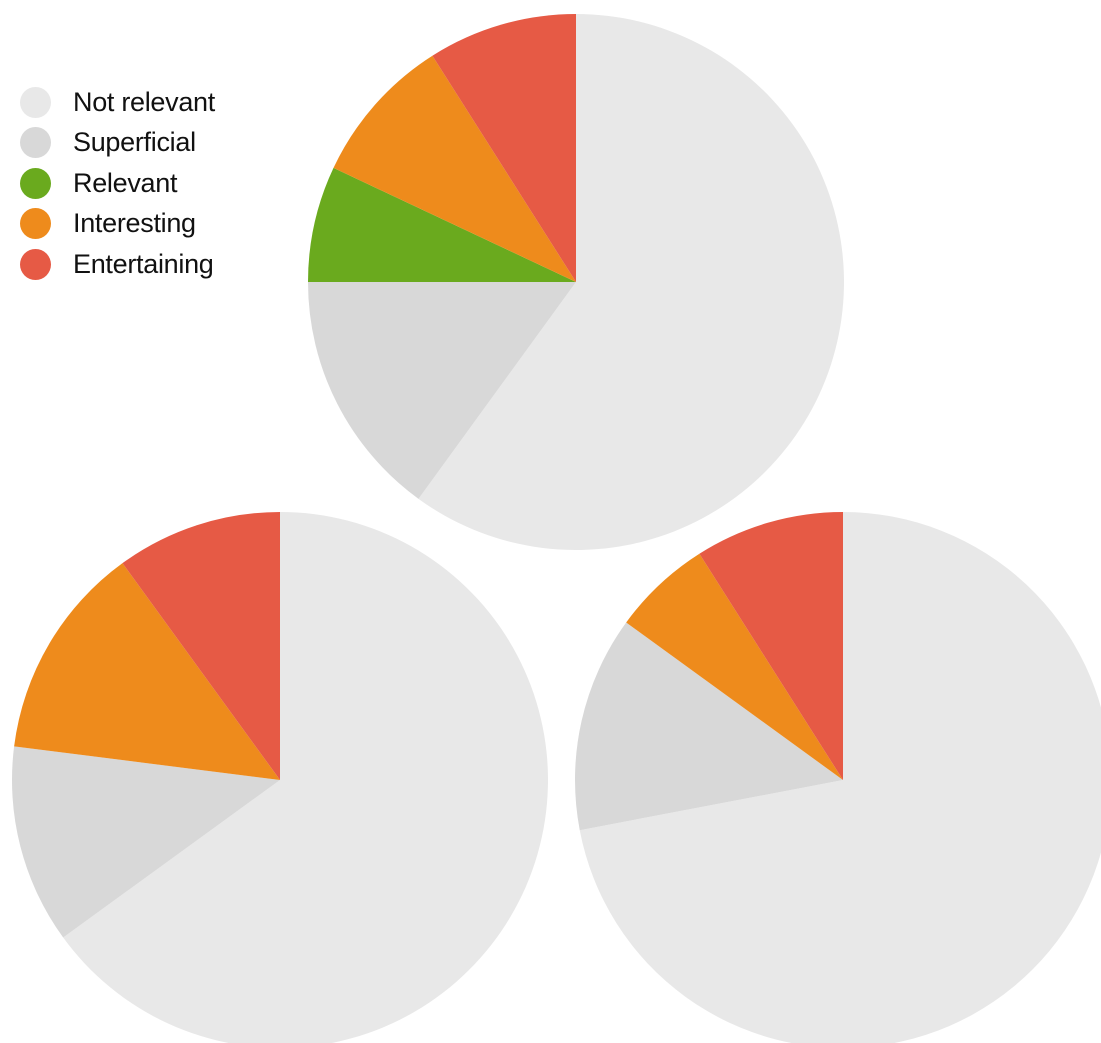 Image resolution: width=1101 pixels, height=1043 pixels. What do you see at coordinates (144, 101) in the screenshot?
I see `legend-label-not-relevant: Not relevant` at bounding box center [144, 101].